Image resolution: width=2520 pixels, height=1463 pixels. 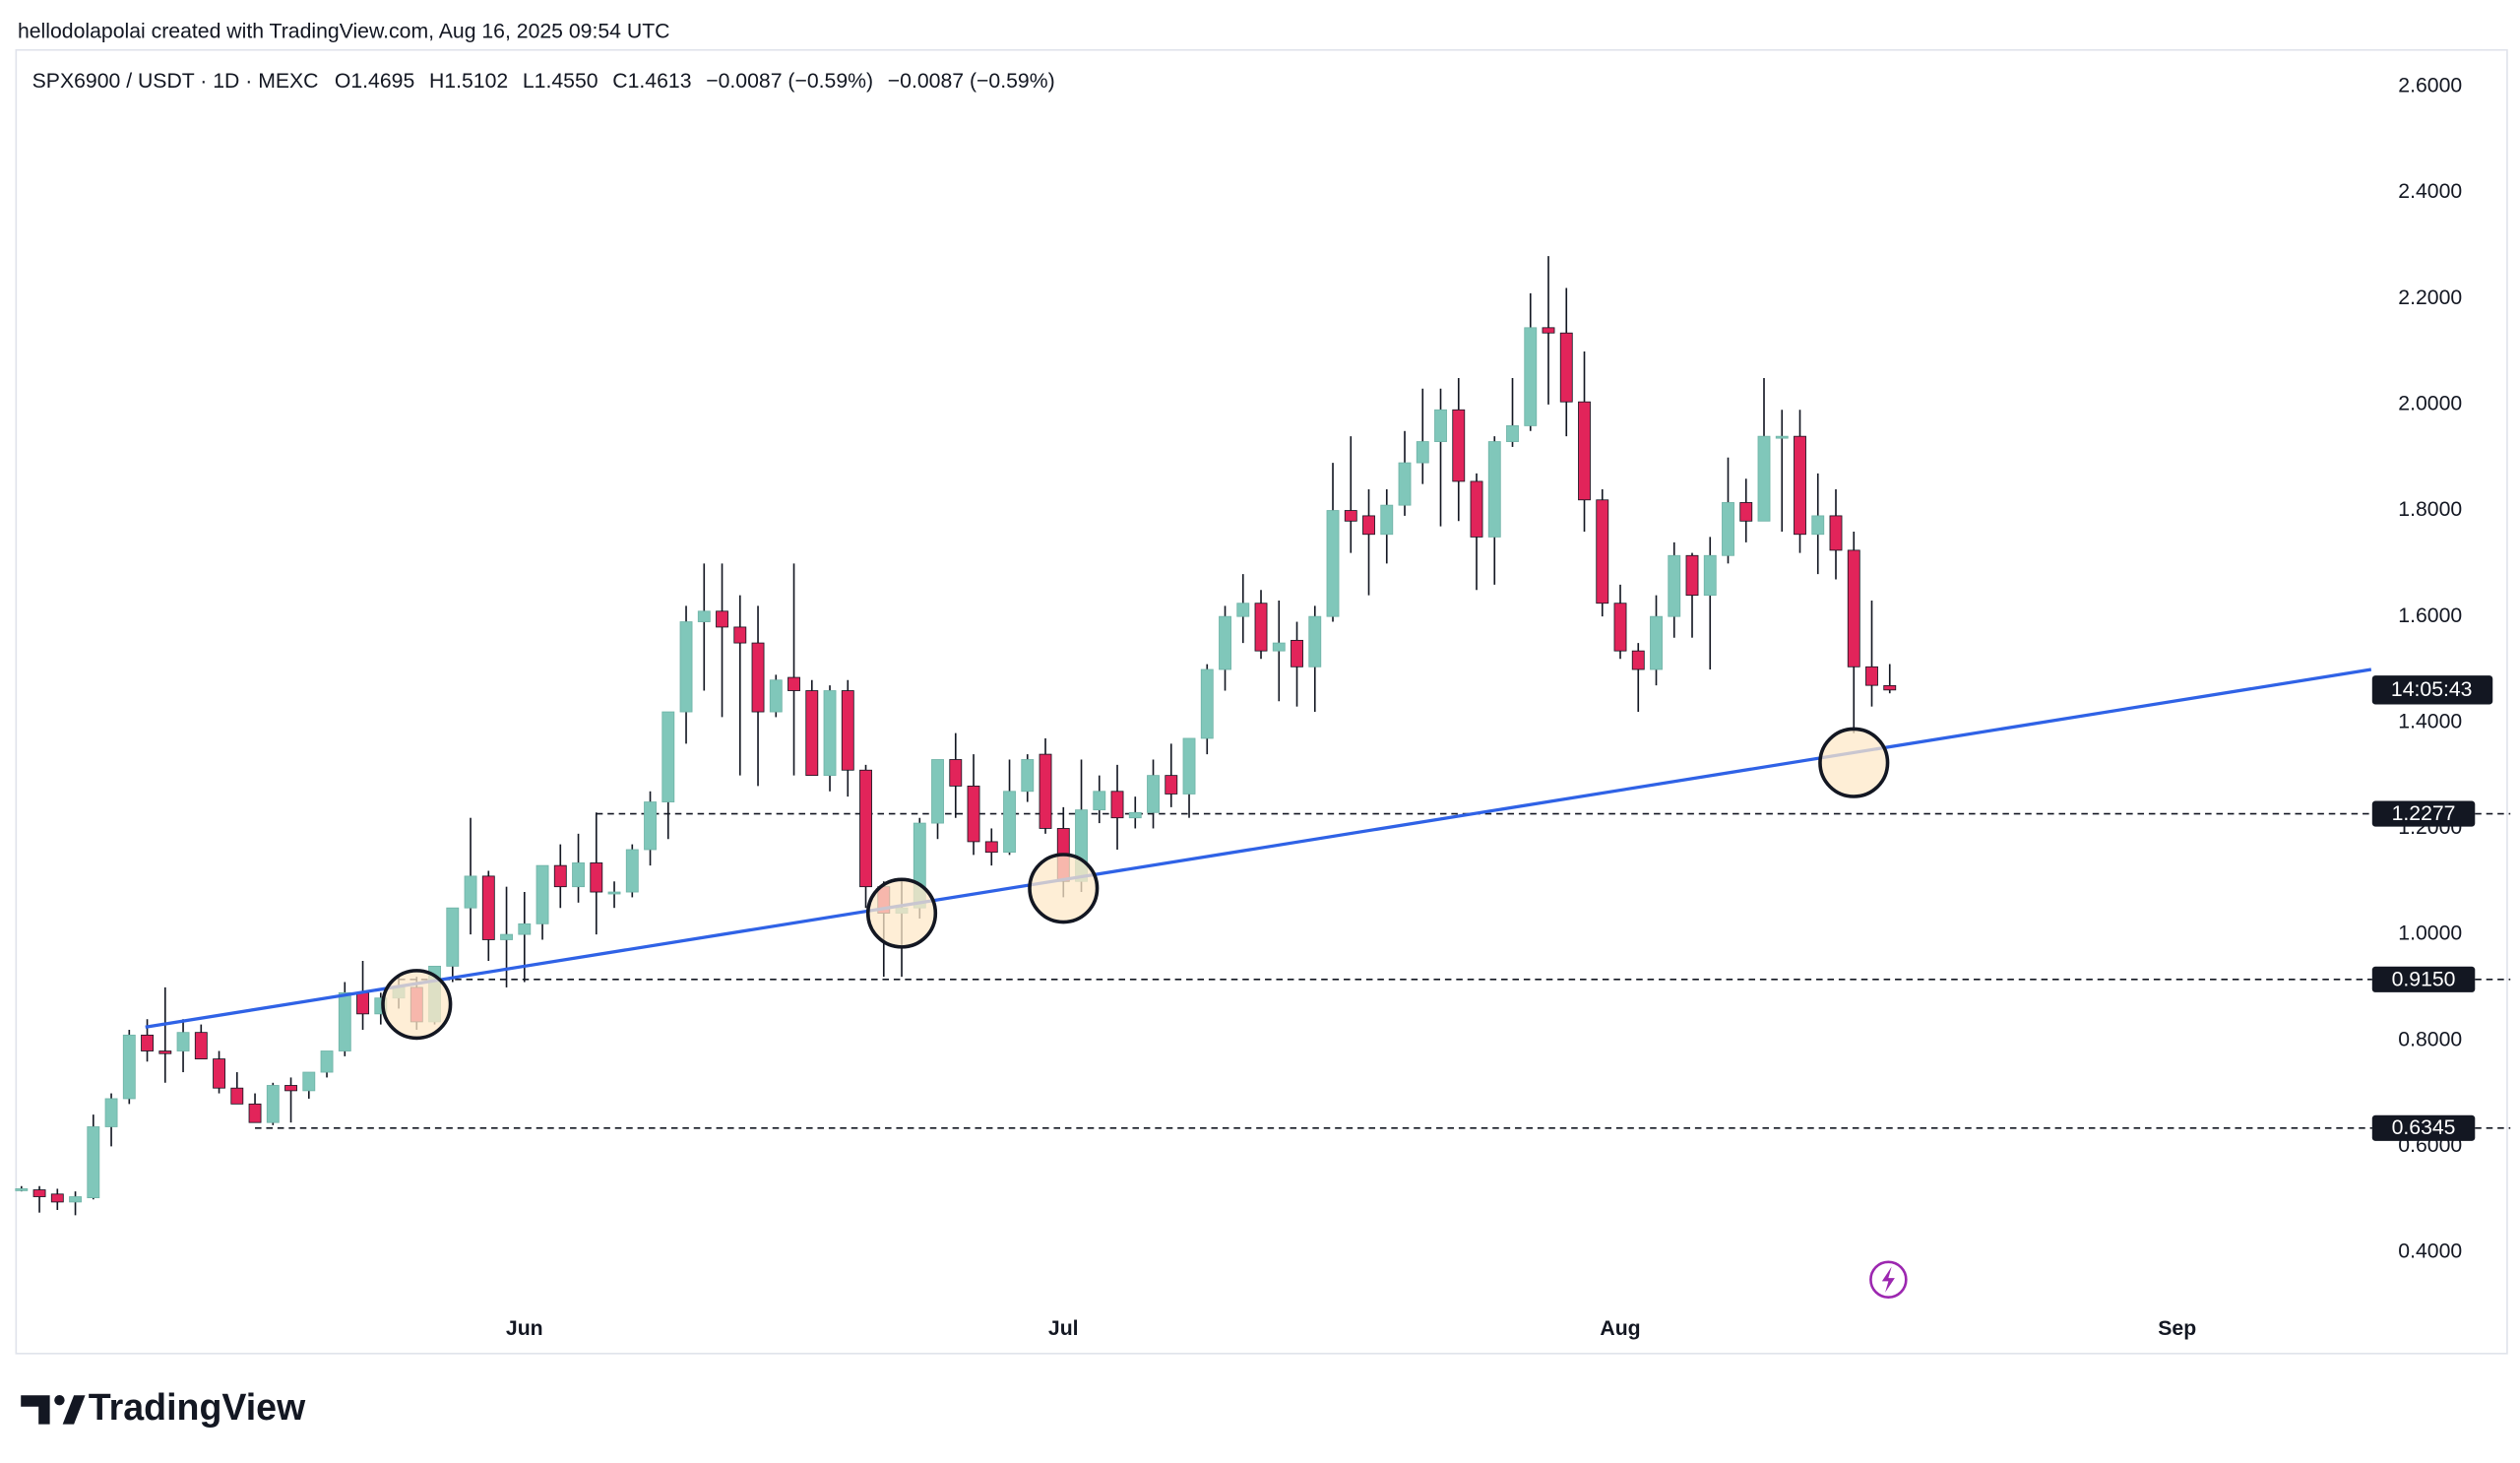 I want to click on y-tick-label: 0.4000, so click(x=2430, y=1251).